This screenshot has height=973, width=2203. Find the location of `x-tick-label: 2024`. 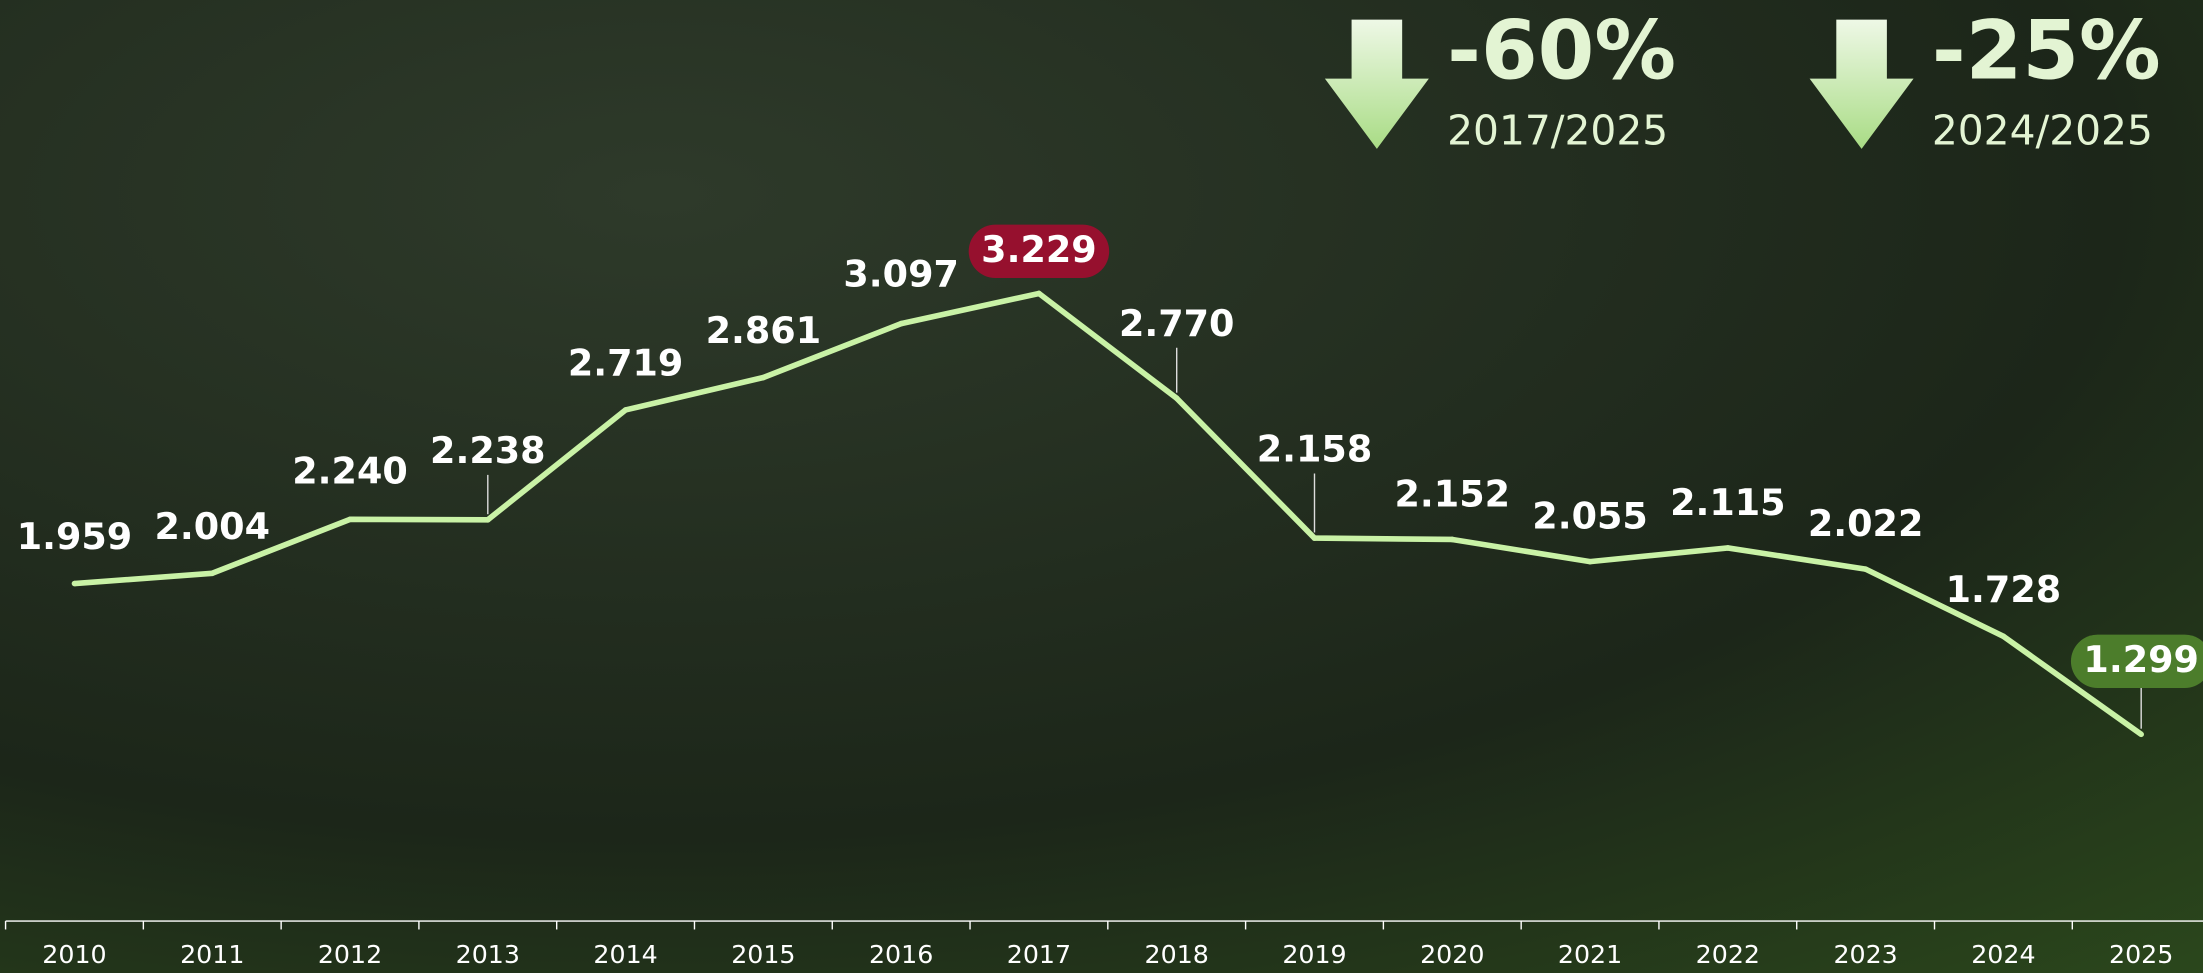

x-tick-label: 2024 is located at coordinates (2003, 954).